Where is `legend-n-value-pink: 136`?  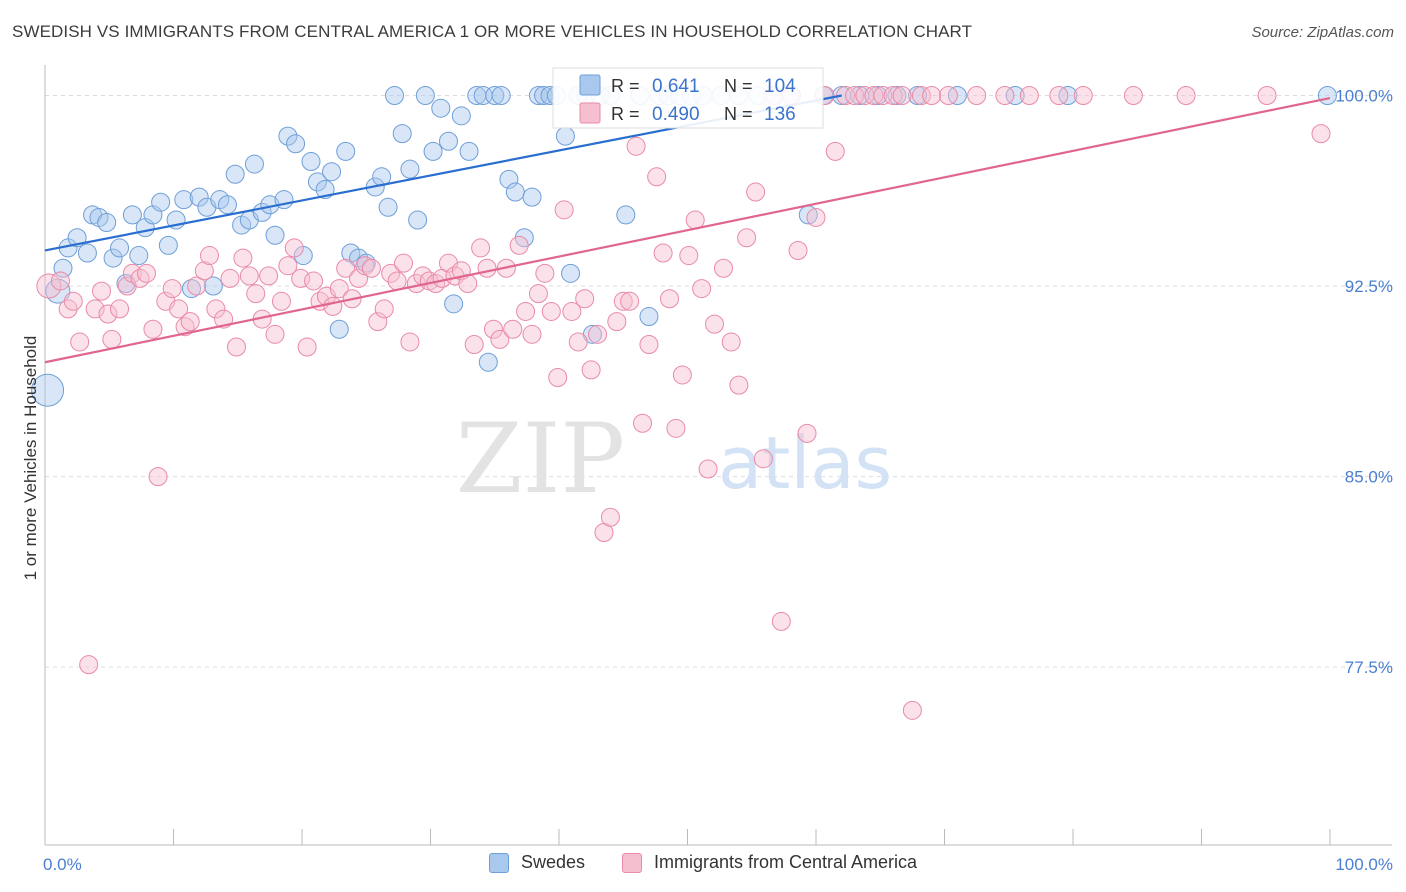 legend-n-value-pink: 136 is located at coordinates (780, 114).